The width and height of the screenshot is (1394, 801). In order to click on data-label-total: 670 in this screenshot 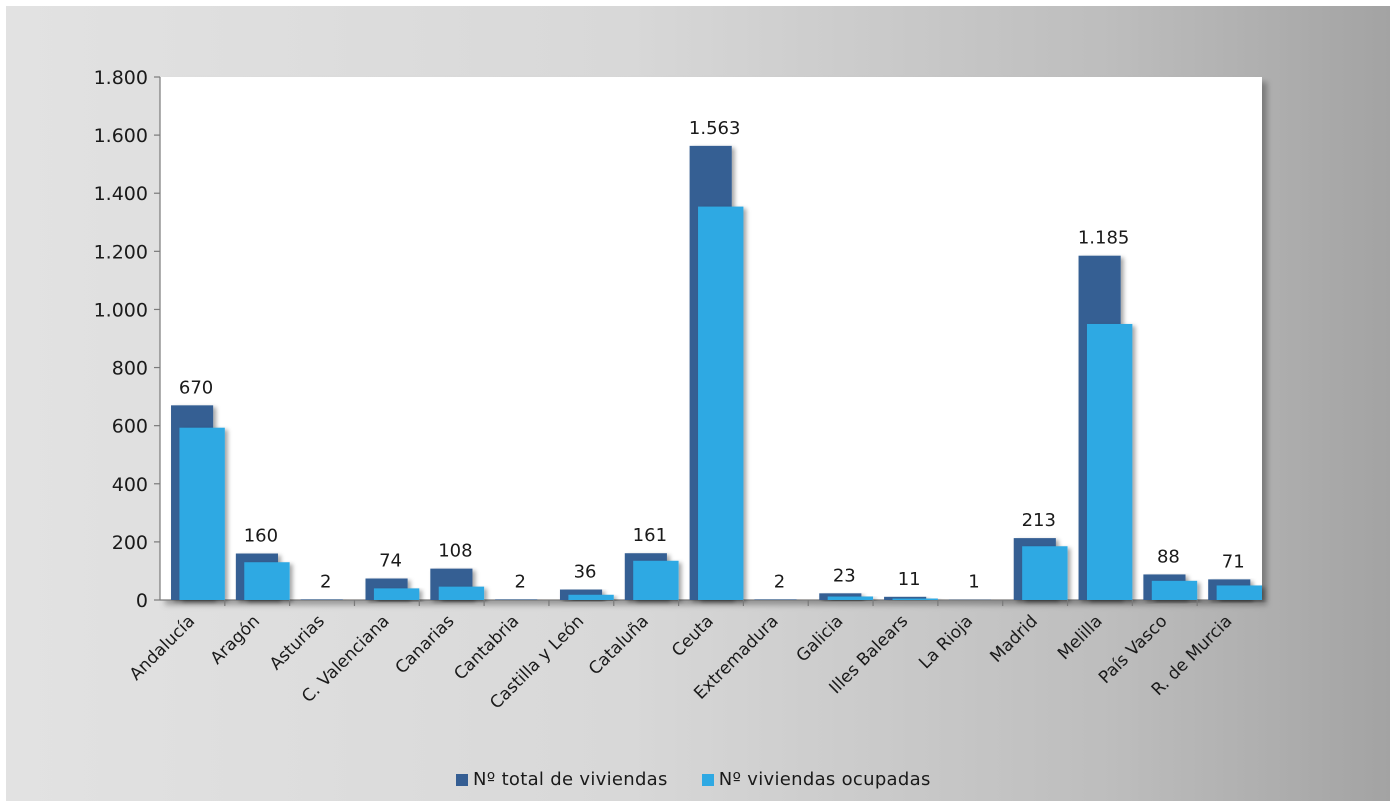, I will do `click(196, 387)`.